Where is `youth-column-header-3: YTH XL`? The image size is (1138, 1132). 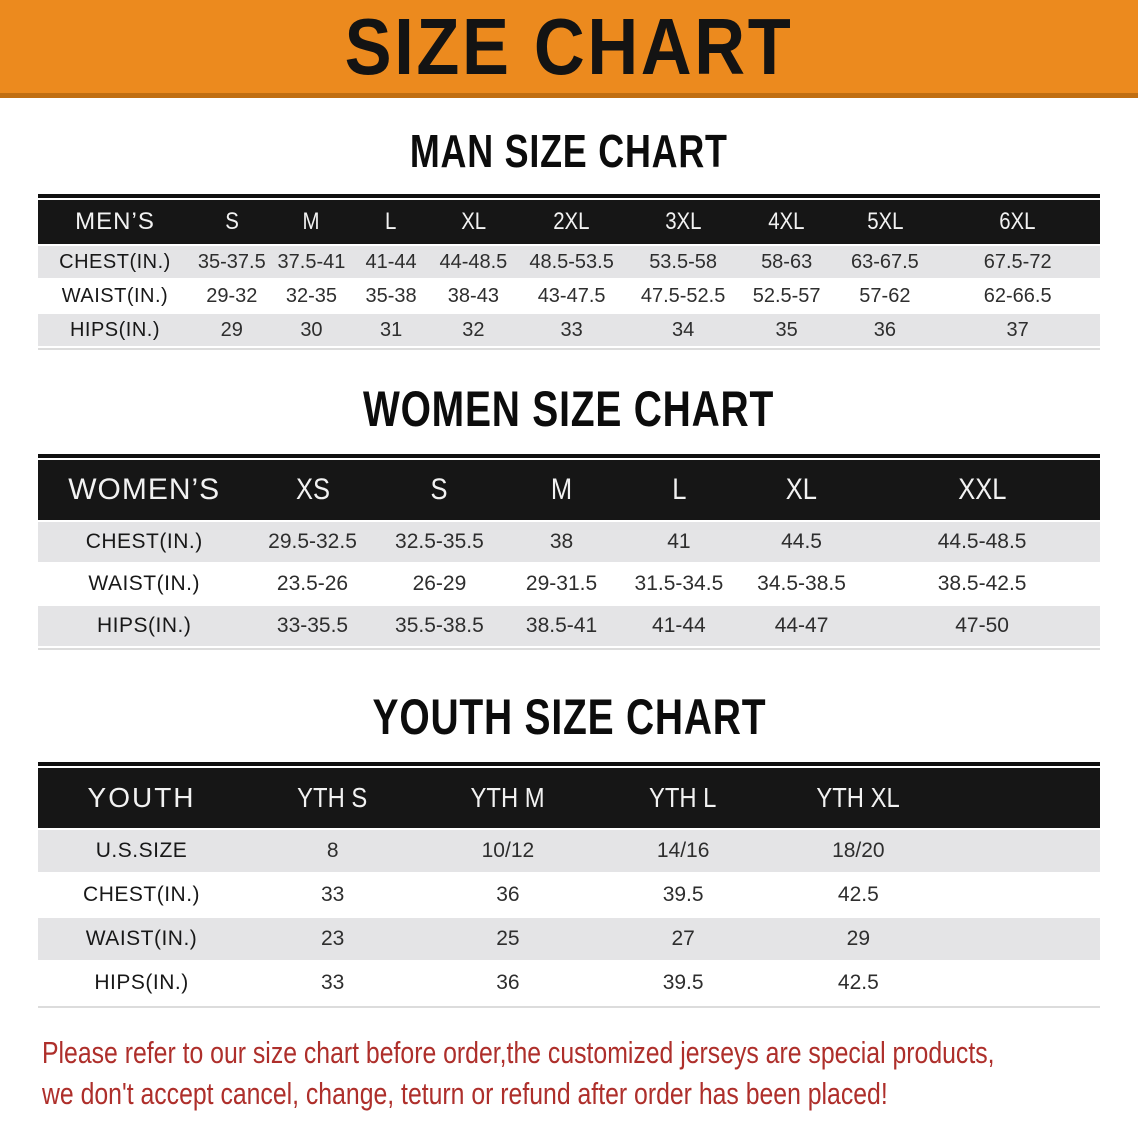
youth-column-header-3: YTH XL is located at coordinates (858, 798).